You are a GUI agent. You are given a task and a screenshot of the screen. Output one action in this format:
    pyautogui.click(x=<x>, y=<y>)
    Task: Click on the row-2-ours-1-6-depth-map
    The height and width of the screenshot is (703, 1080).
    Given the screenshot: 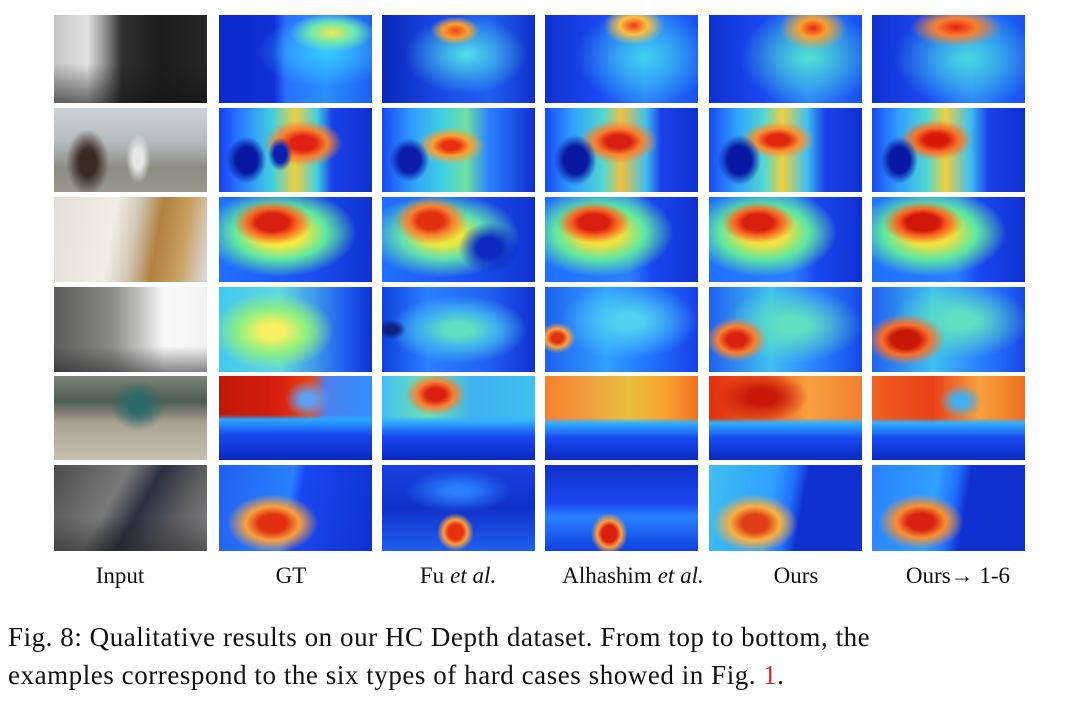 What is the action you would take?
    pyautogui.click(x=948, y=150)
    